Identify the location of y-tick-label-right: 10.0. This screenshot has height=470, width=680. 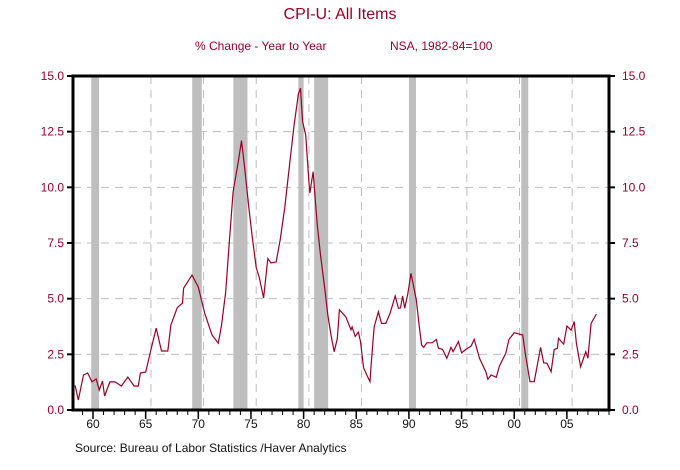
(634, 187).